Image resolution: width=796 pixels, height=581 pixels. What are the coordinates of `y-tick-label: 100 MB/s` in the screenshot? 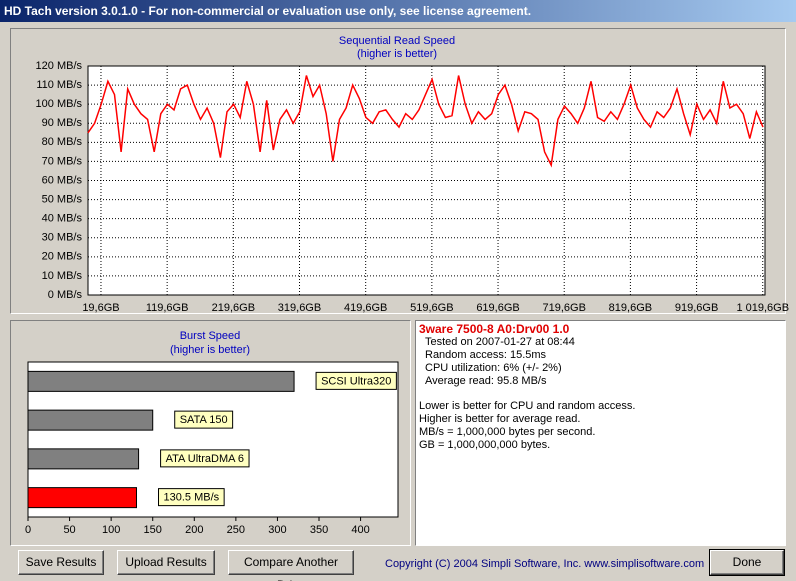 It's located at (59, 104).